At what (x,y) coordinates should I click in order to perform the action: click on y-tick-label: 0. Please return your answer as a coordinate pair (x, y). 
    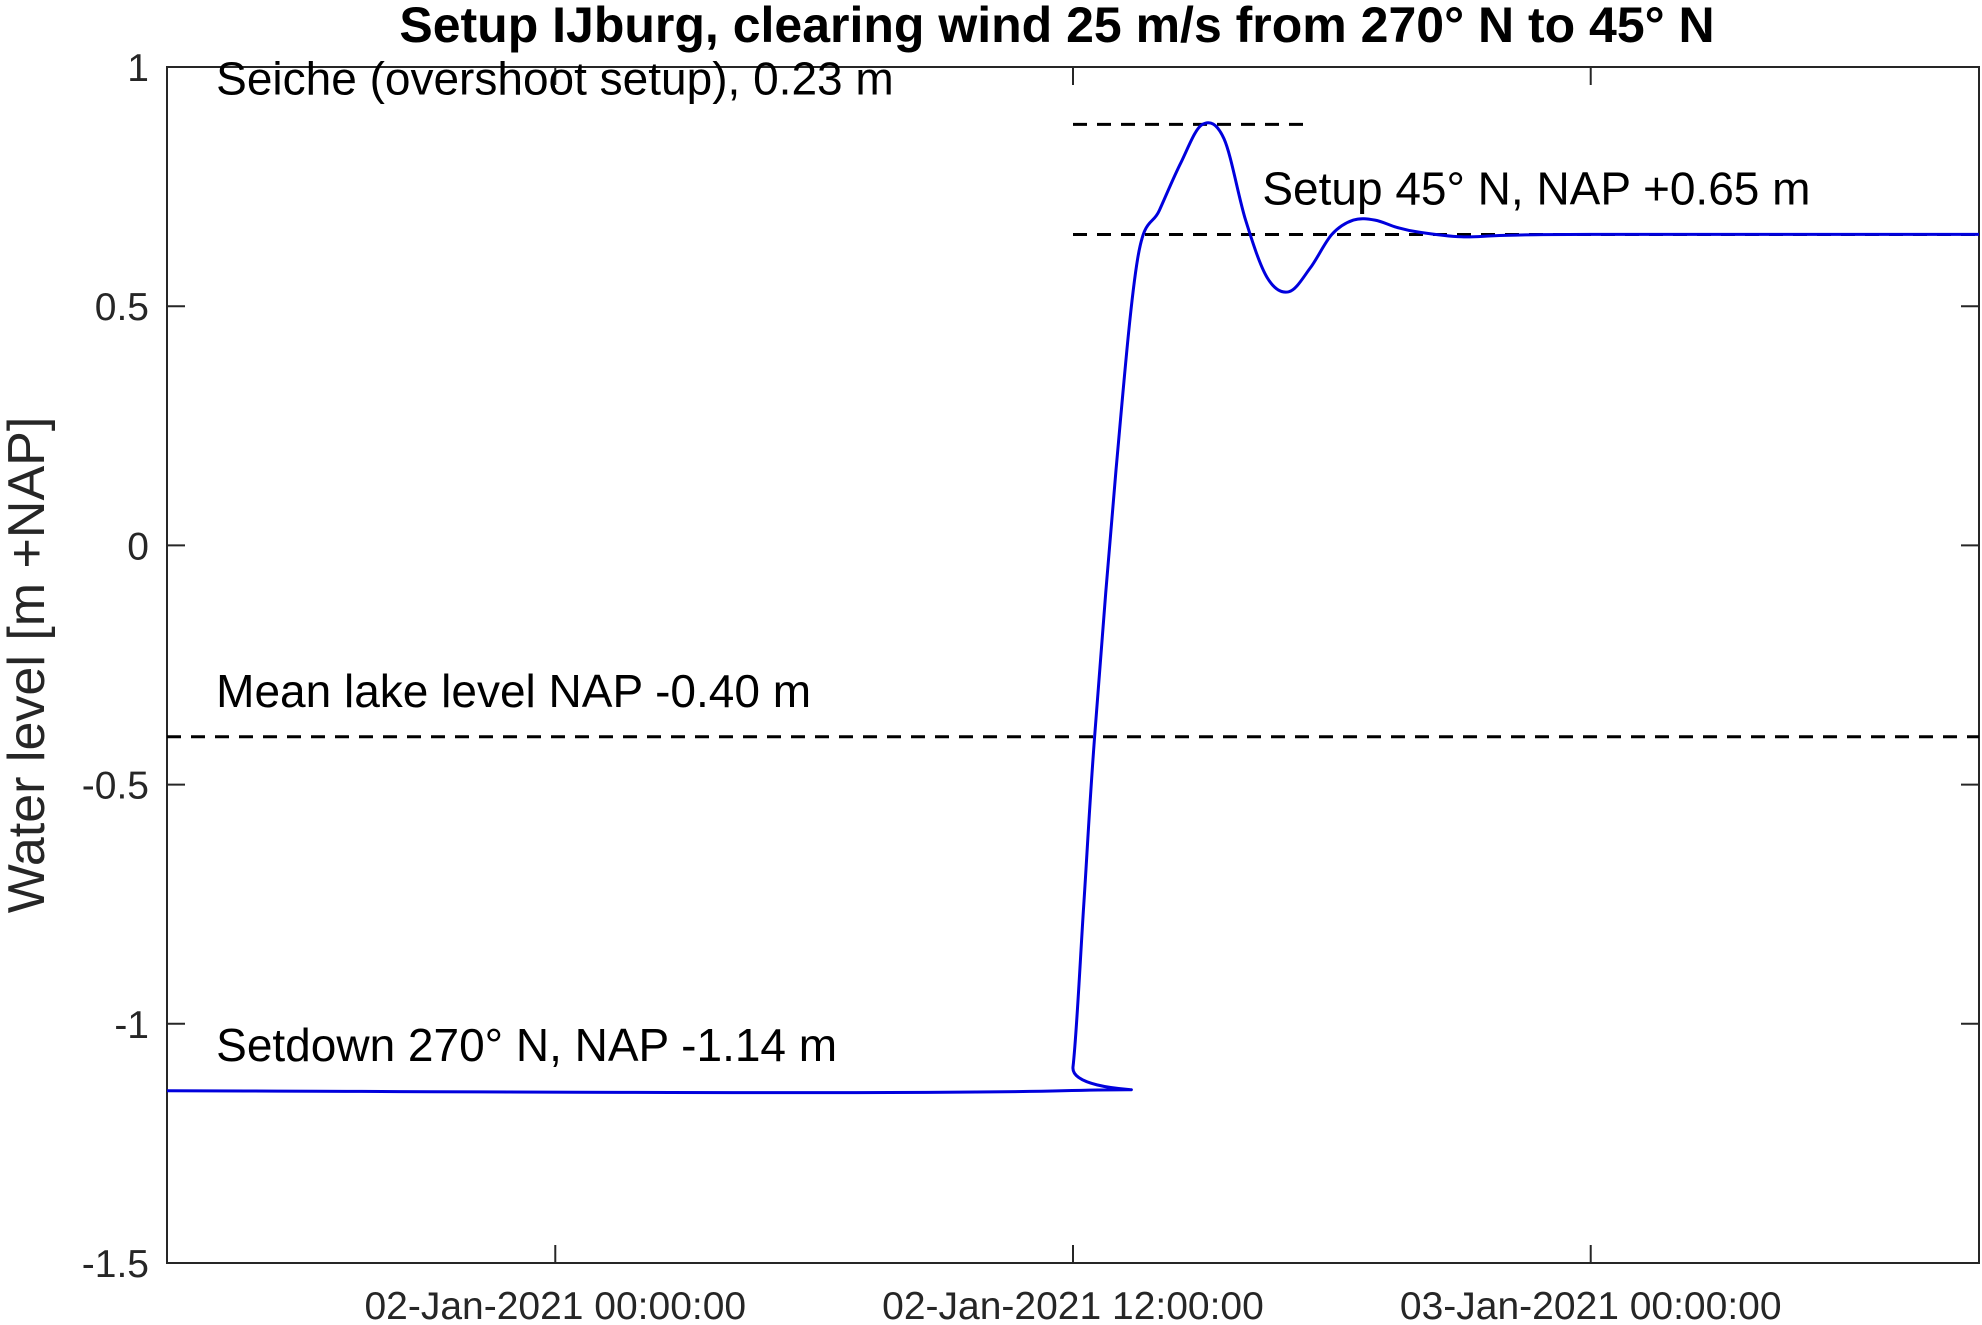
    Looking at the image, I should click on (138, 546).